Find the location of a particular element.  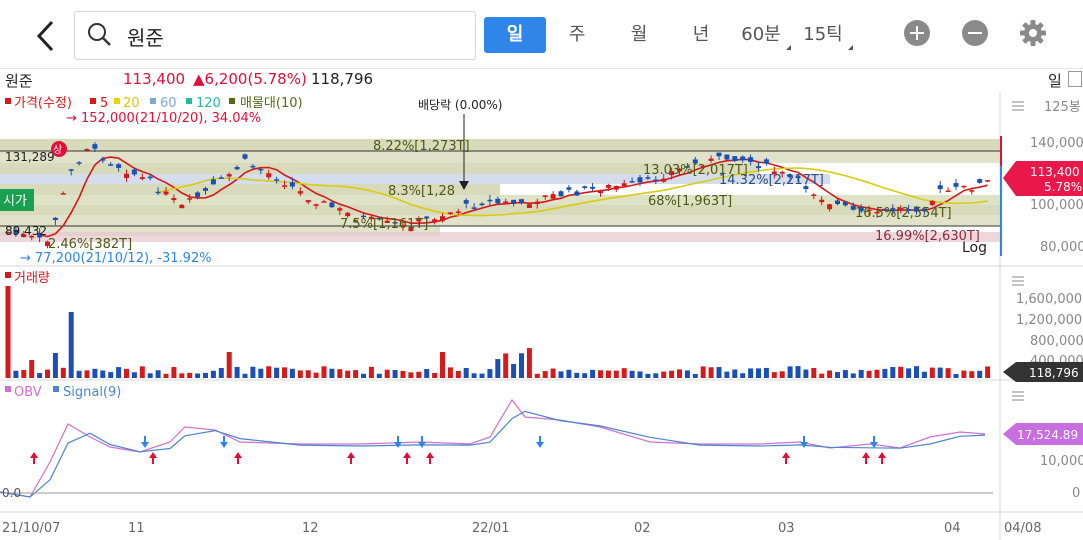

x-tick: 12 is located at coordinates (310, 528).